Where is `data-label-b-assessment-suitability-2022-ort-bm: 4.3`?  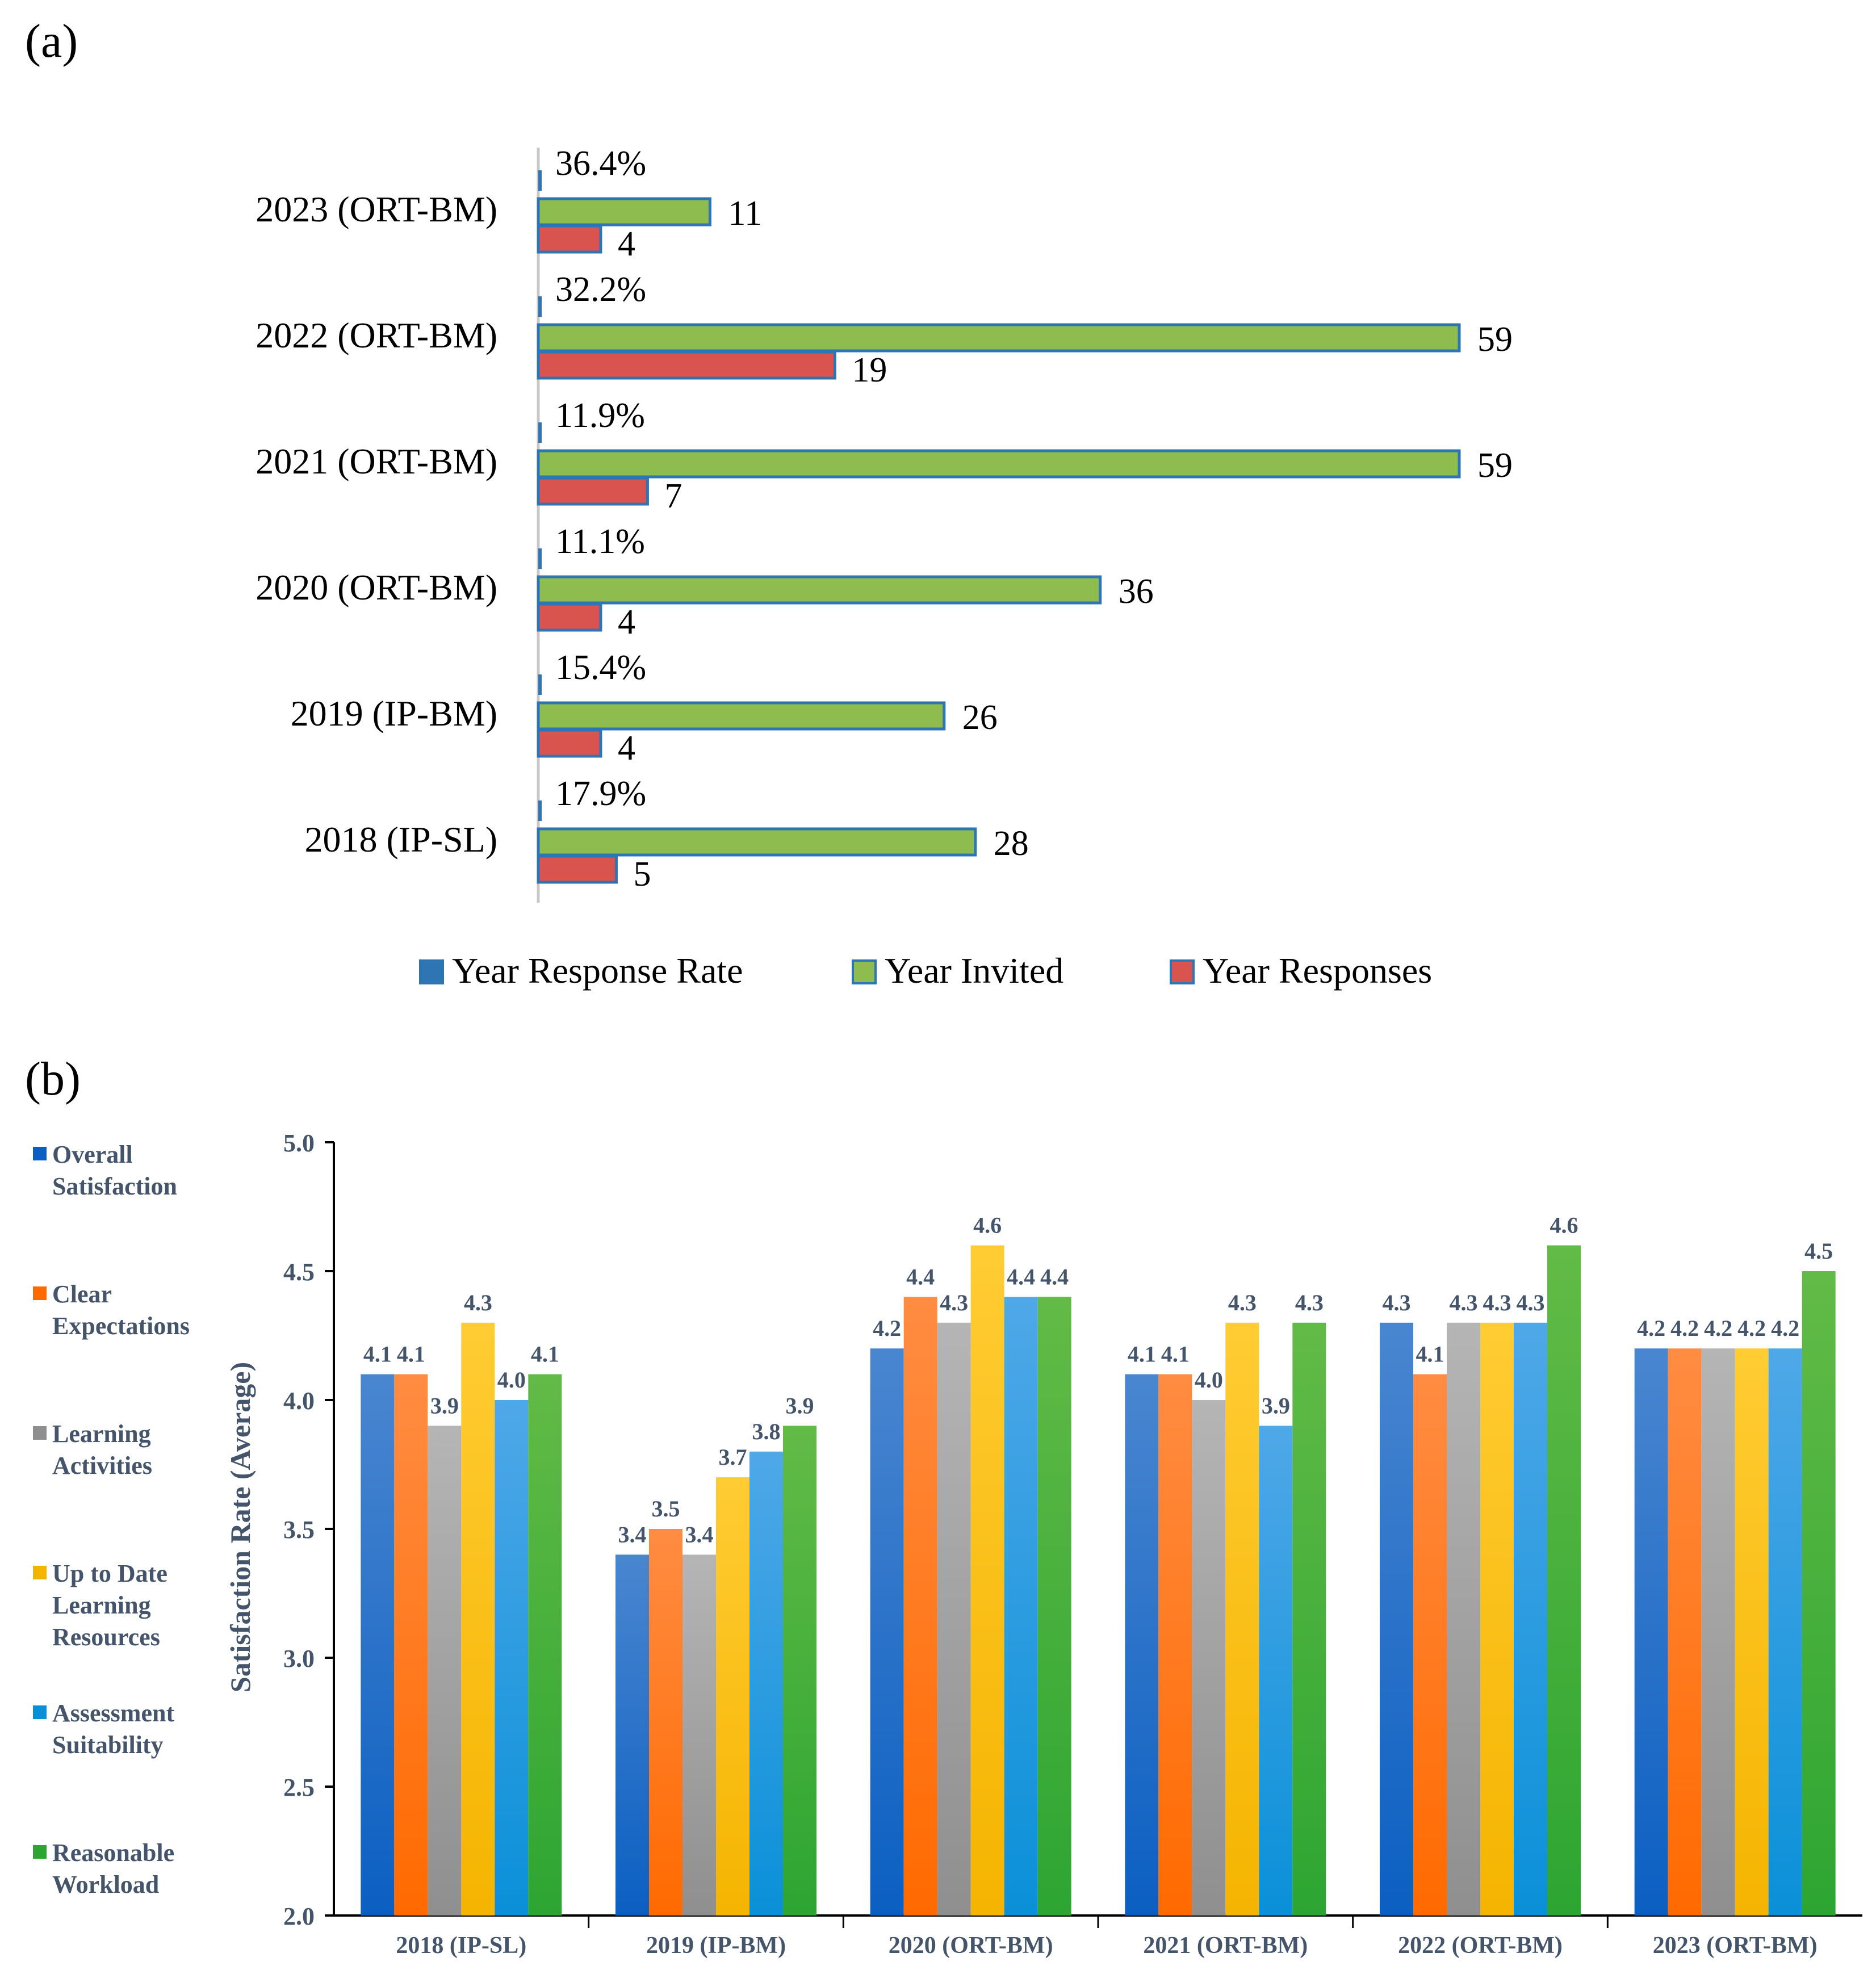
data-label-b-assessment-suitability-2022-ort-bm: 4.3 is located at coordinates (1531, 1302).